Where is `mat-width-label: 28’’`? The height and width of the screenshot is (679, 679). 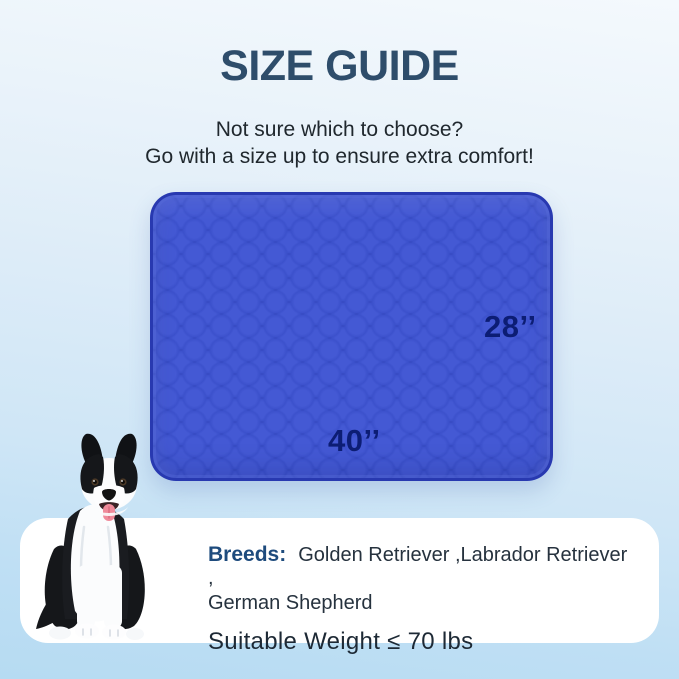 mat-width-label: 28’’ is located at coordinates (510, 326).